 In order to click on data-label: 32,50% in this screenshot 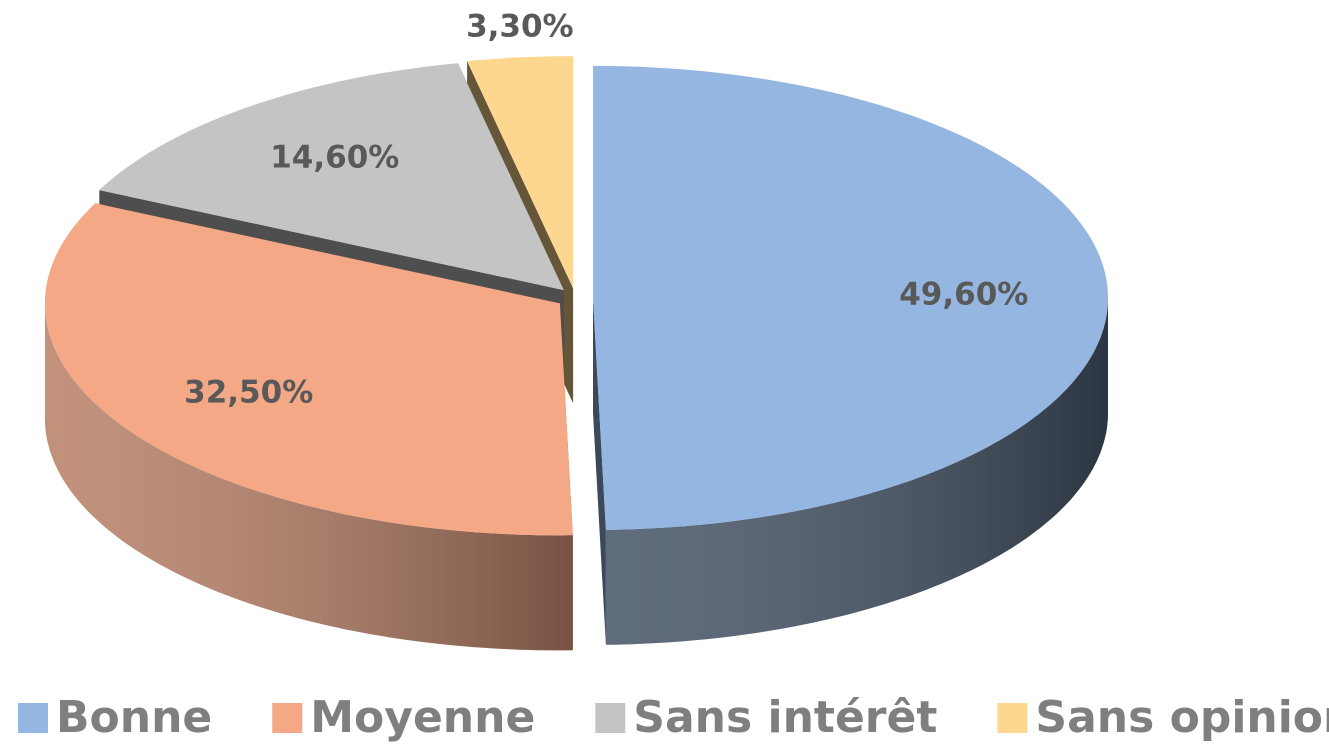, I will do `click(248, 393)`.